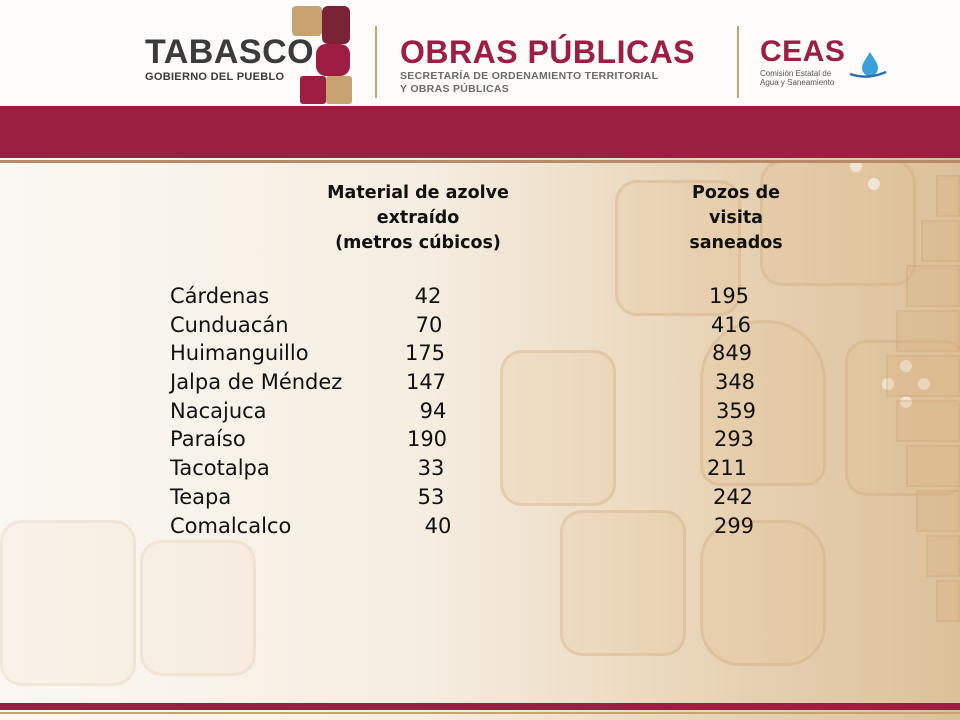  I want to click on tabasco-name: TABASCO, so click(230, 52).